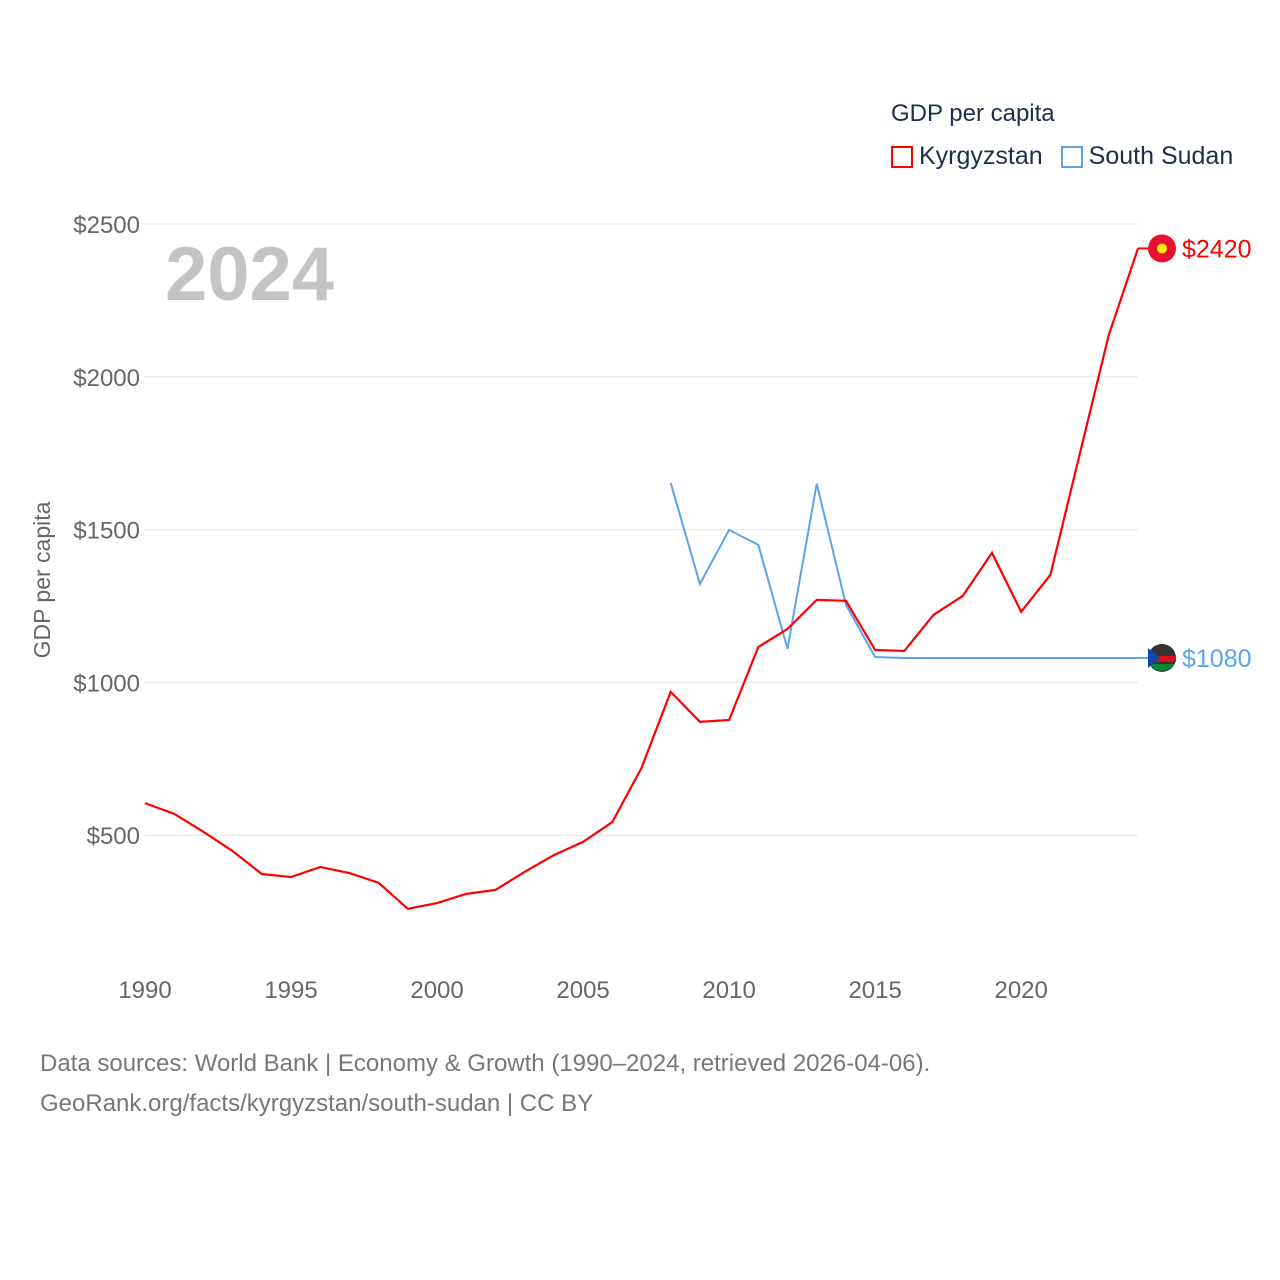 The height and width of the screenshot is (1280, 1280). I want to click on flag-triangle, so click(1154, 657).